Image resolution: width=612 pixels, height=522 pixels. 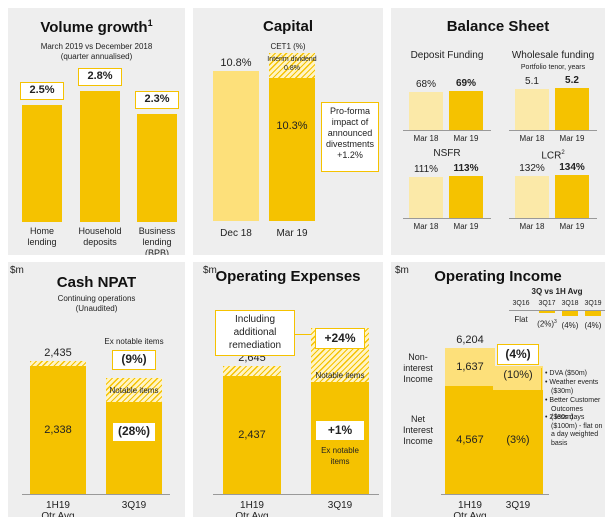 I want to click on change-top-badge: (9%), so click(x=134, y=360).